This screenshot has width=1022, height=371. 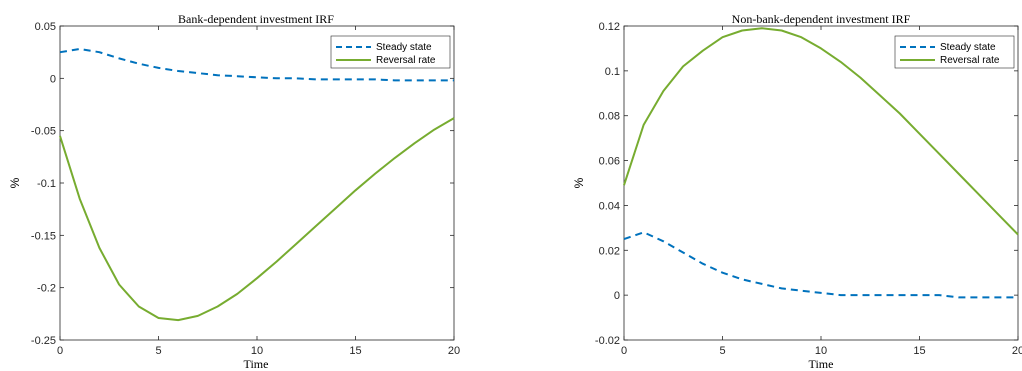 I want to click on y-tick-label: 0.02, so click(x=609, y=251).